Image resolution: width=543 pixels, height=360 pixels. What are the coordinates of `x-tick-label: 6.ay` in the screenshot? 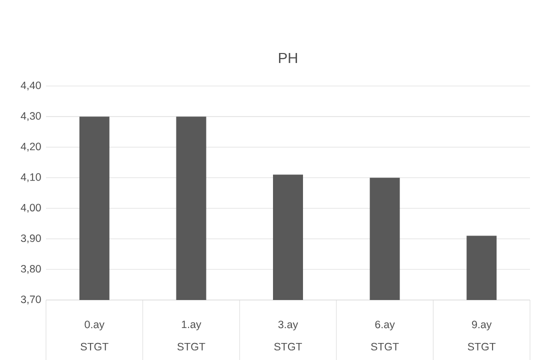 It's located at (385, 325).